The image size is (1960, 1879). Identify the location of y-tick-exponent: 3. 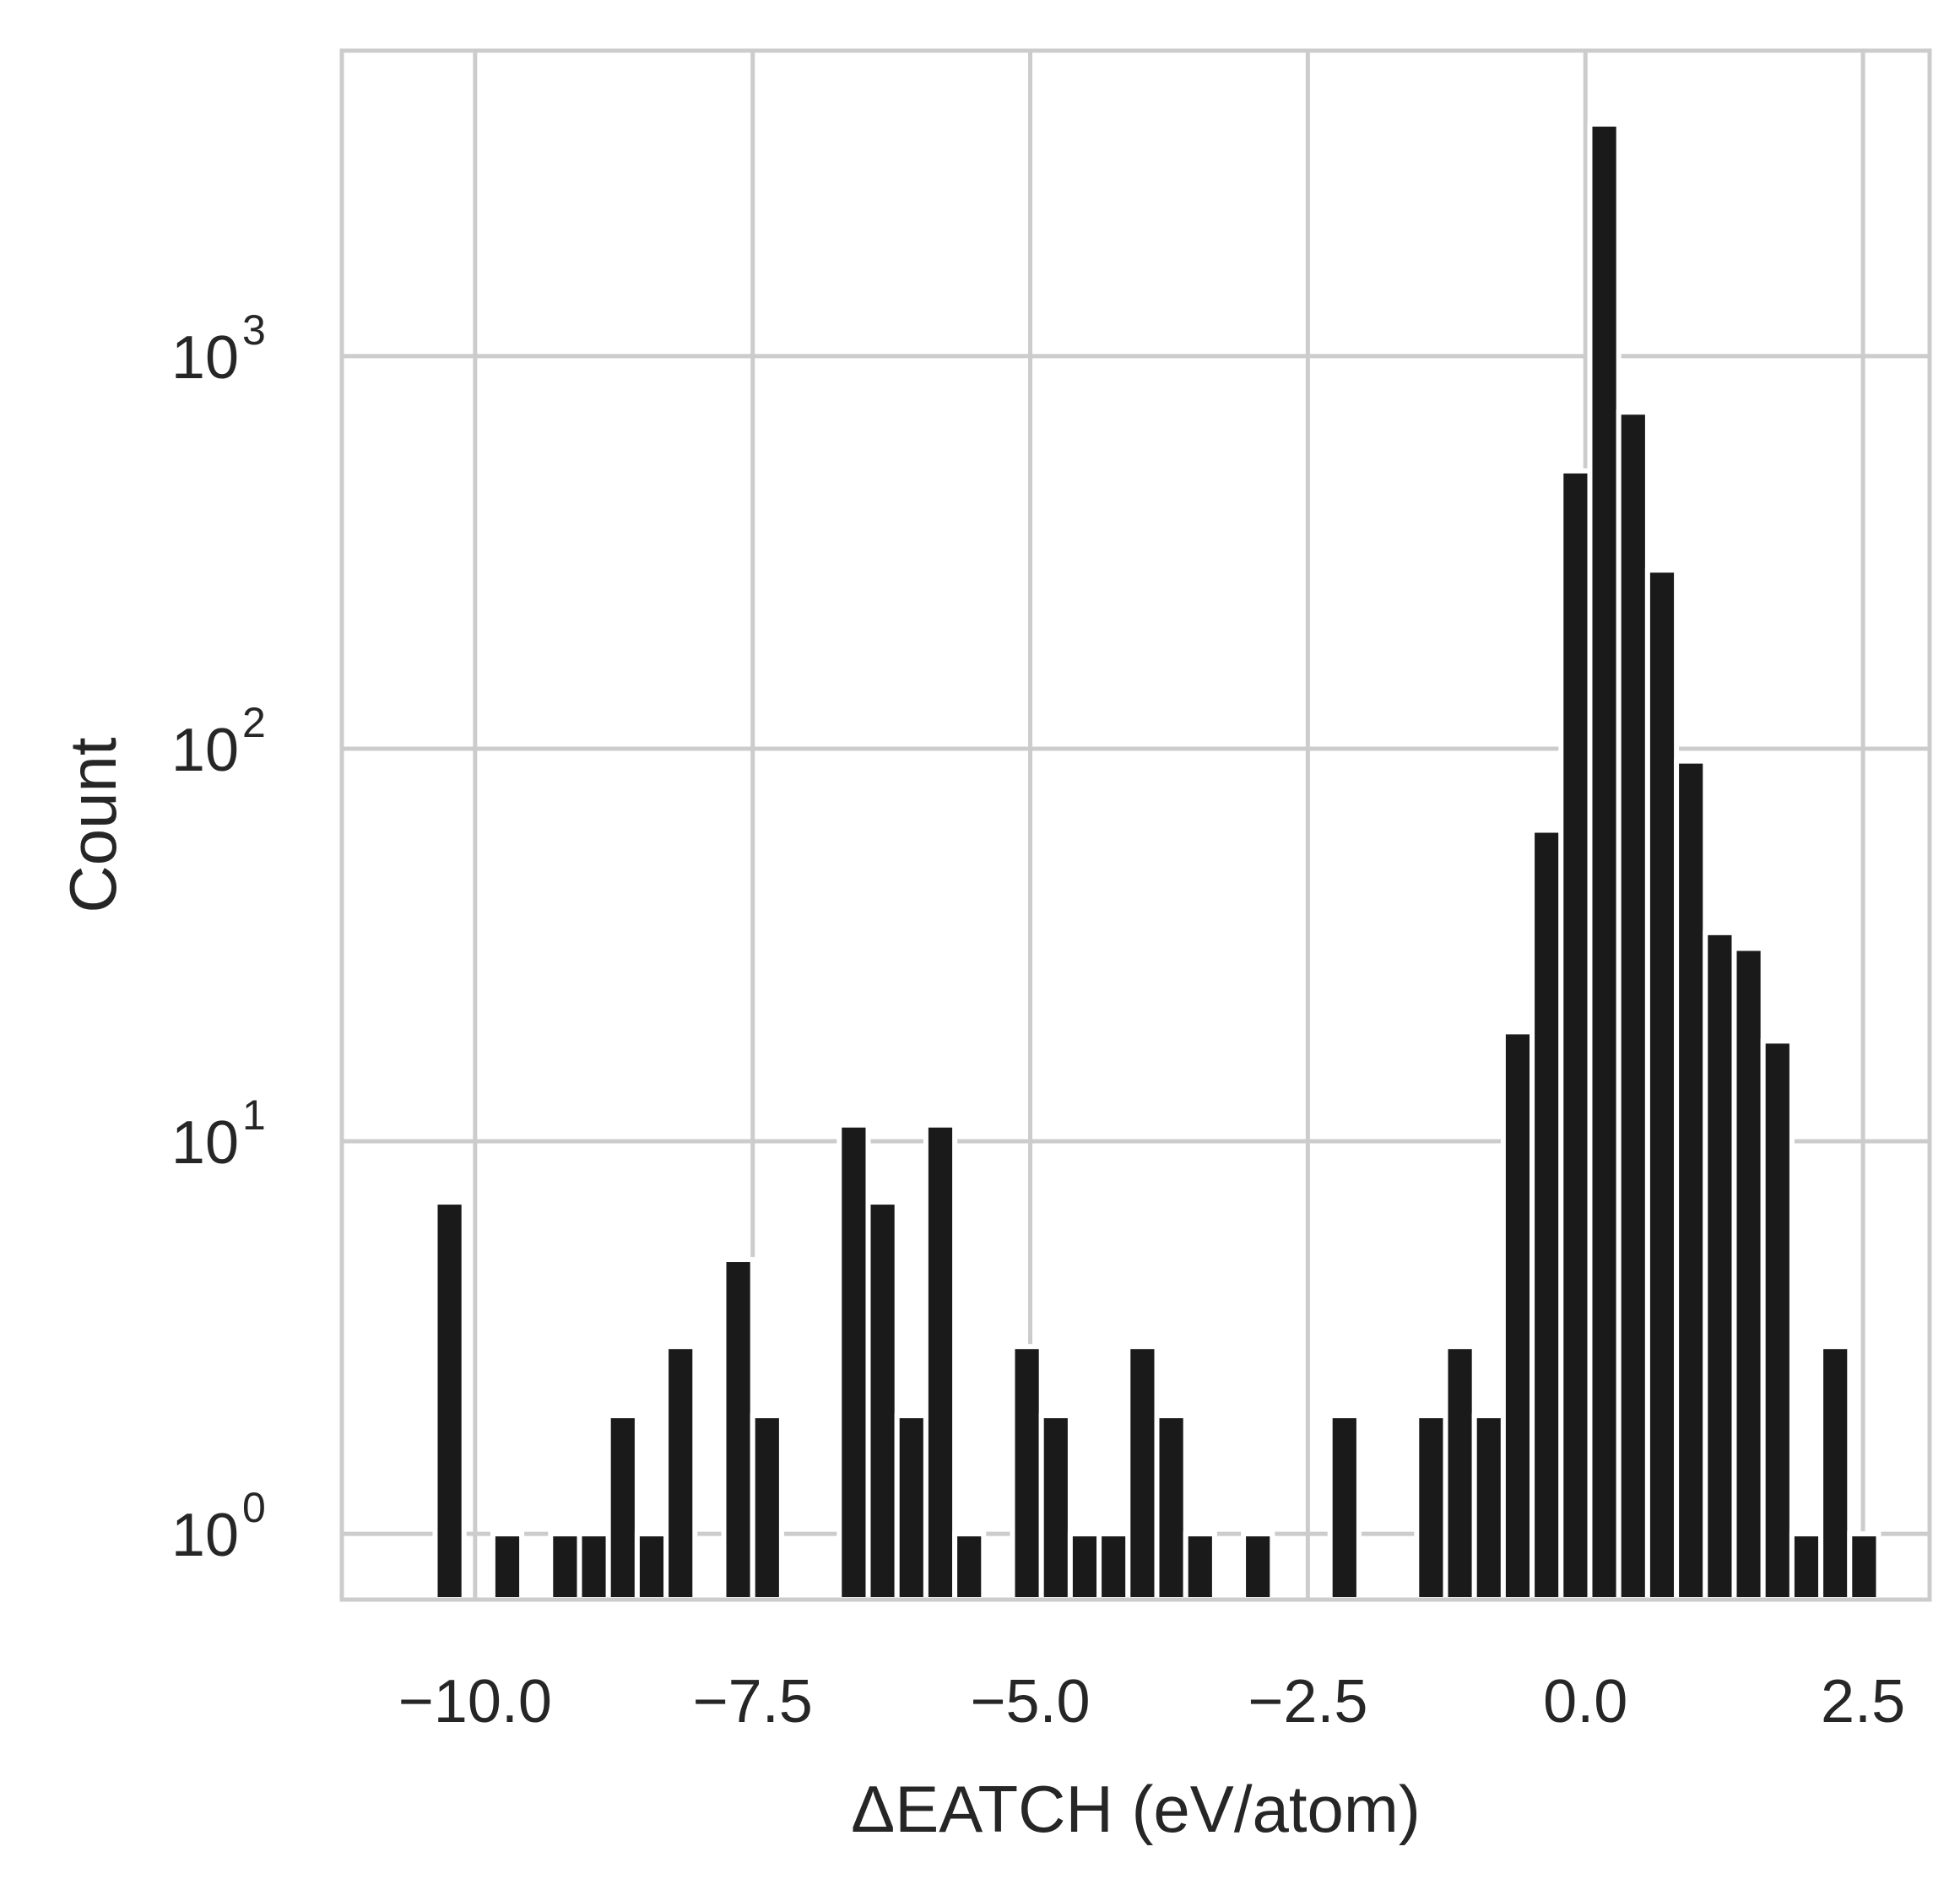
(254, 330).